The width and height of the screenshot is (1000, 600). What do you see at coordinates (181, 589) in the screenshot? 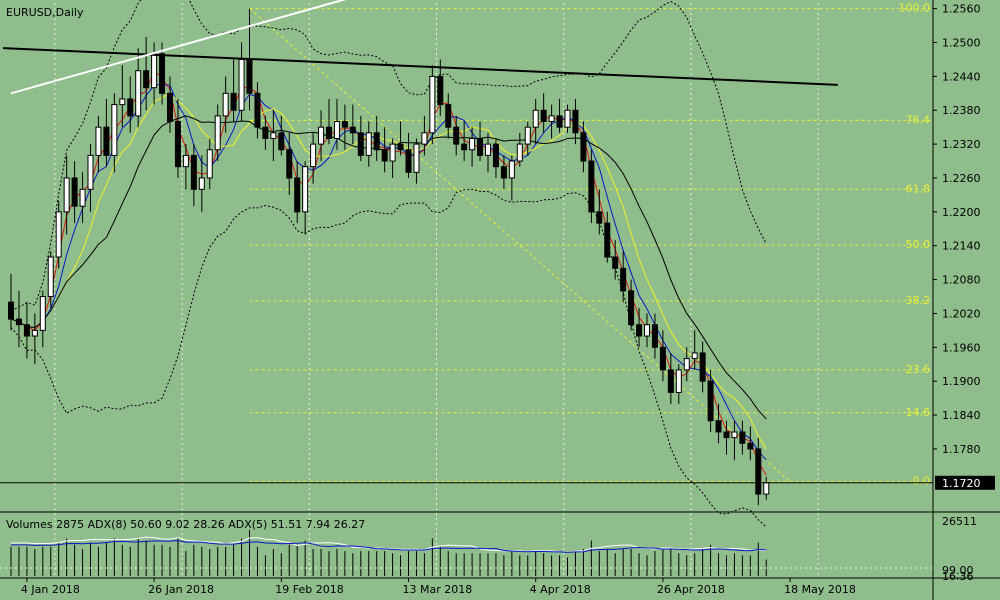
I see `x-tick-label: 26 Jan 2018` at bounding box center [181, 589].